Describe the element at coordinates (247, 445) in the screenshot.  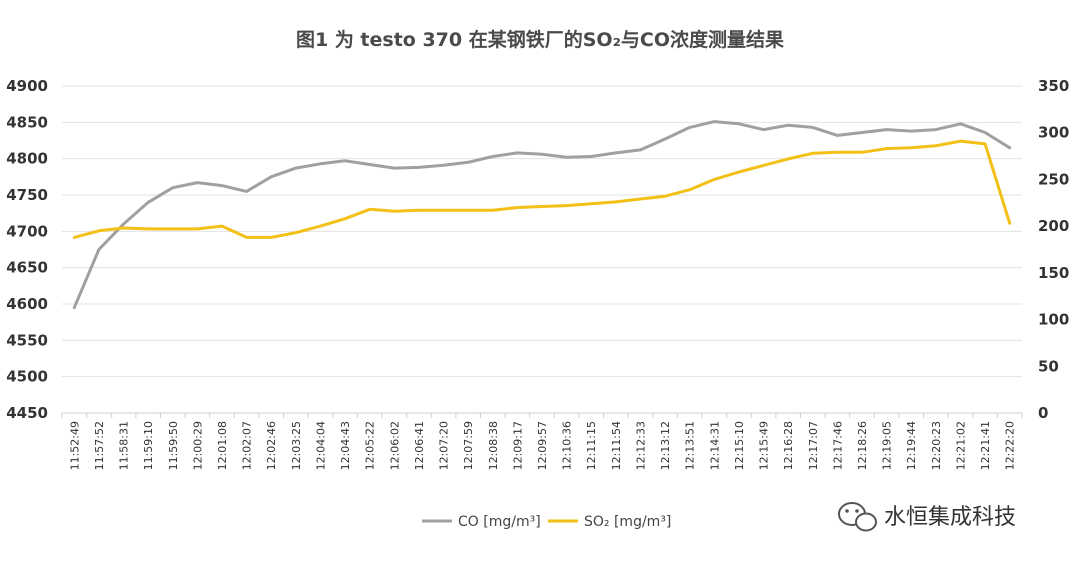
I see `x-tick-label: 12:02:07` at that location.